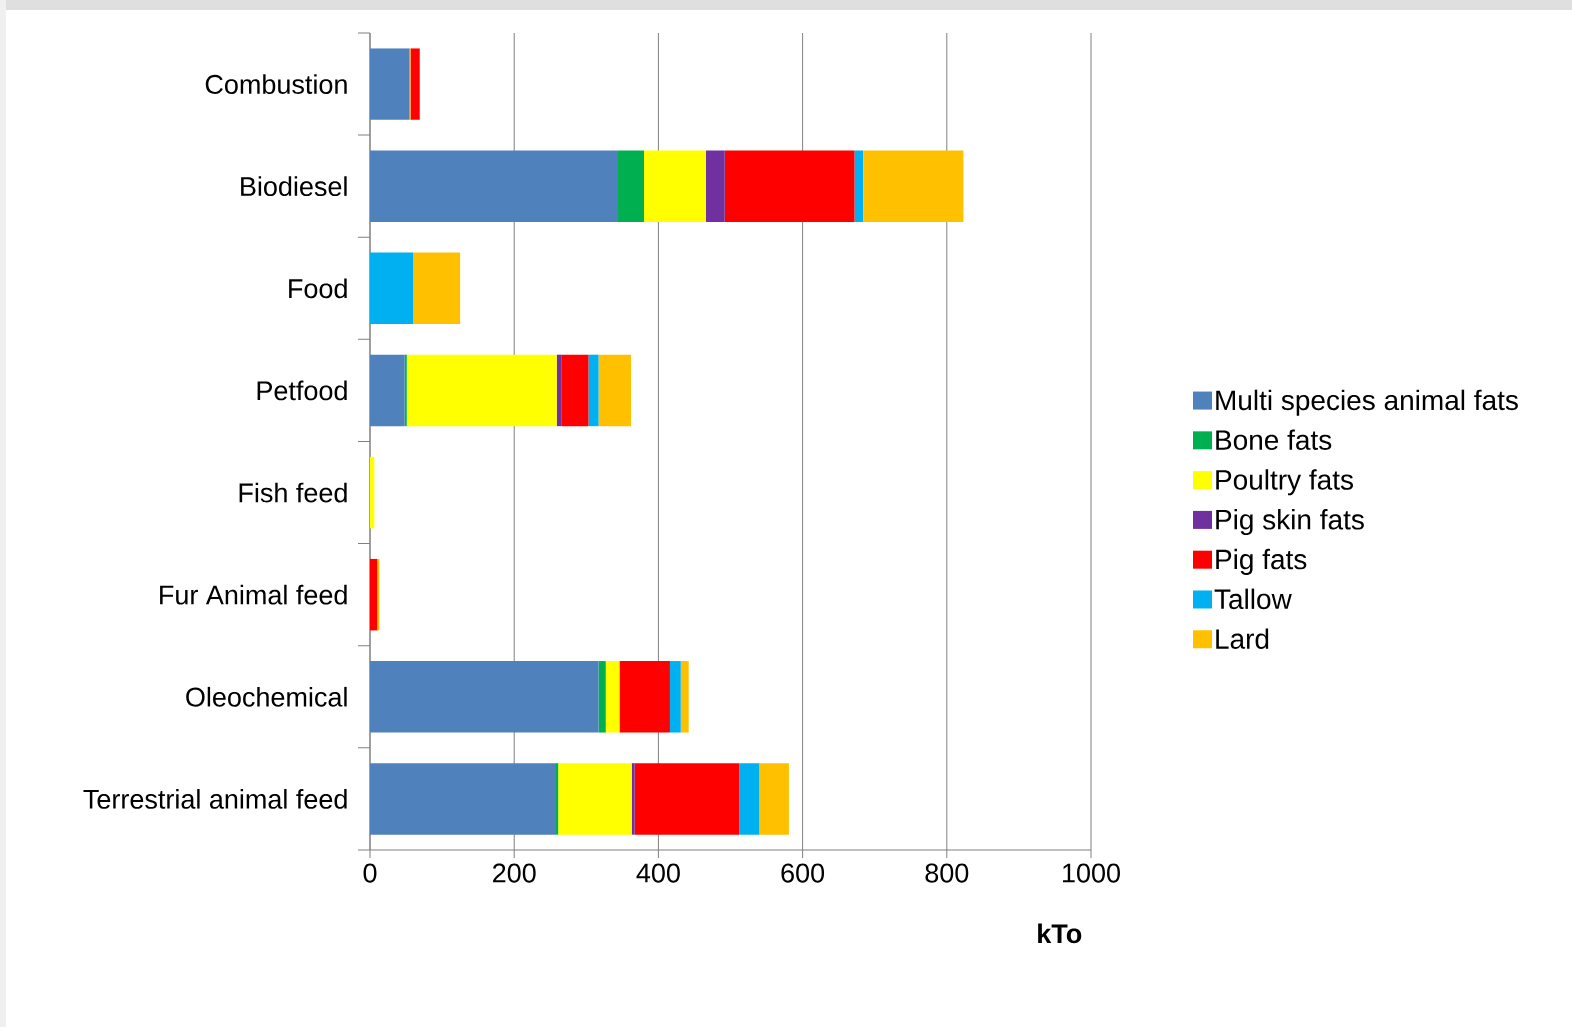  Describe the element at coordinates (1242, 638) in the screenshot. I see `legend-label: Lard` at that location.